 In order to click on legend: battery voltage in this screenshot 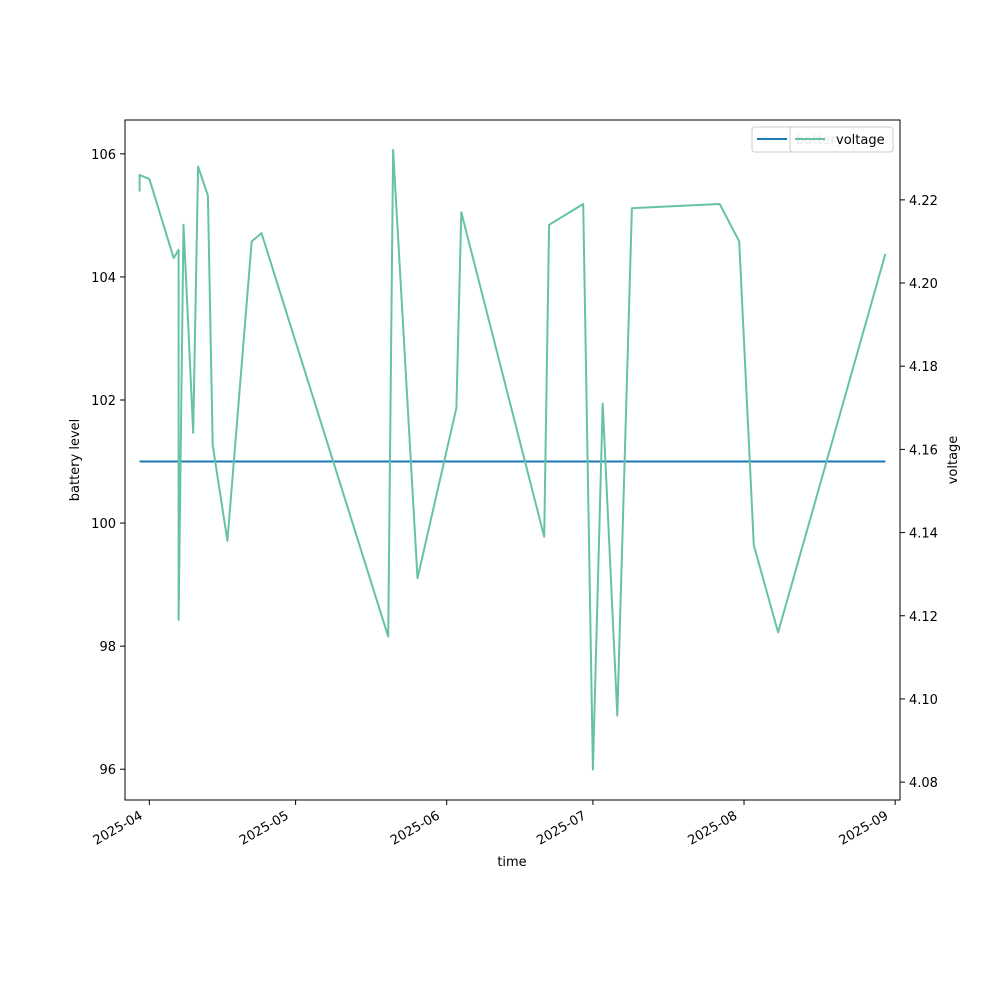, I will do `click(822, 139)`.